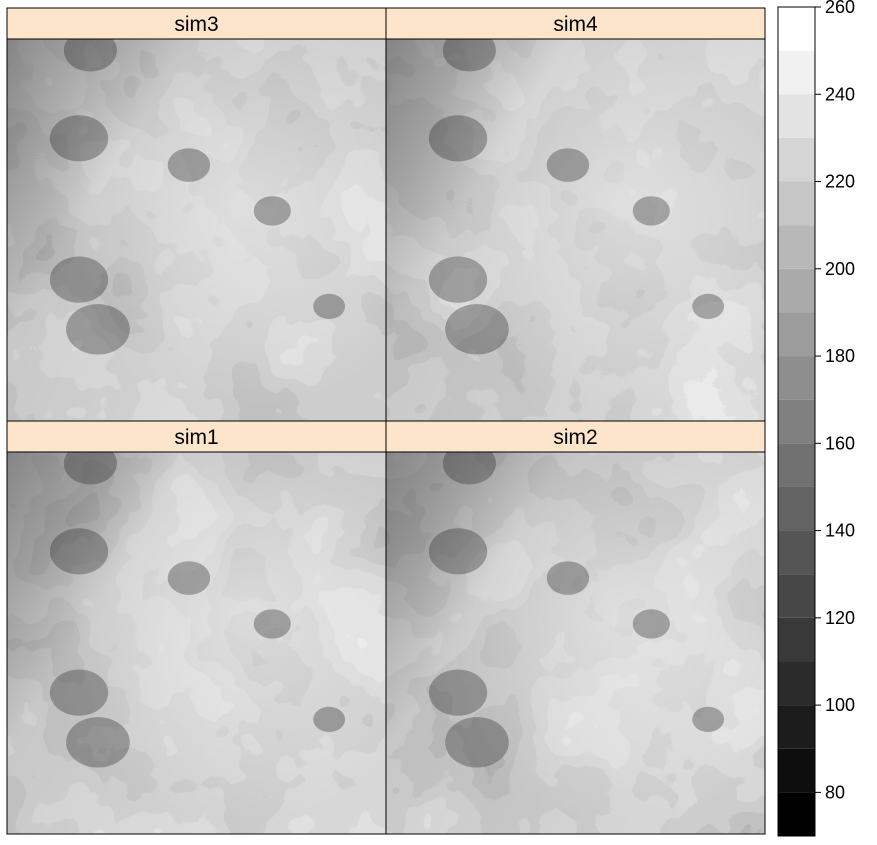  I want to click on colorkey-tick-label: 160, so click(840, 443).